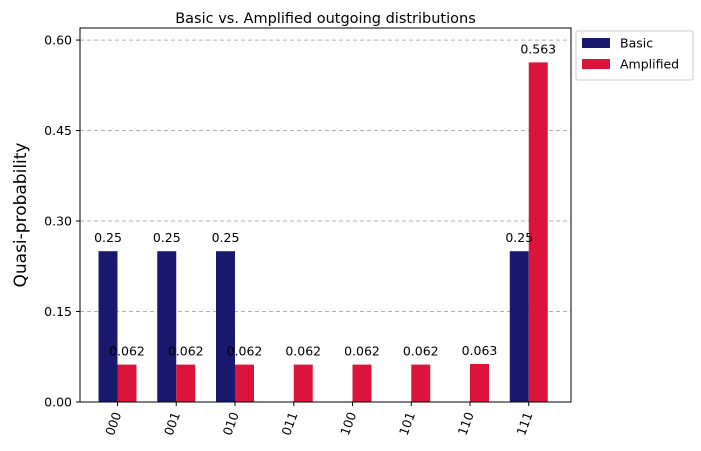 The width and height of the screenshot is (701, 451). Describe the element at coordinates (636, 43) in the screenshot. I see `legend-label-basic: Basic` at that location.